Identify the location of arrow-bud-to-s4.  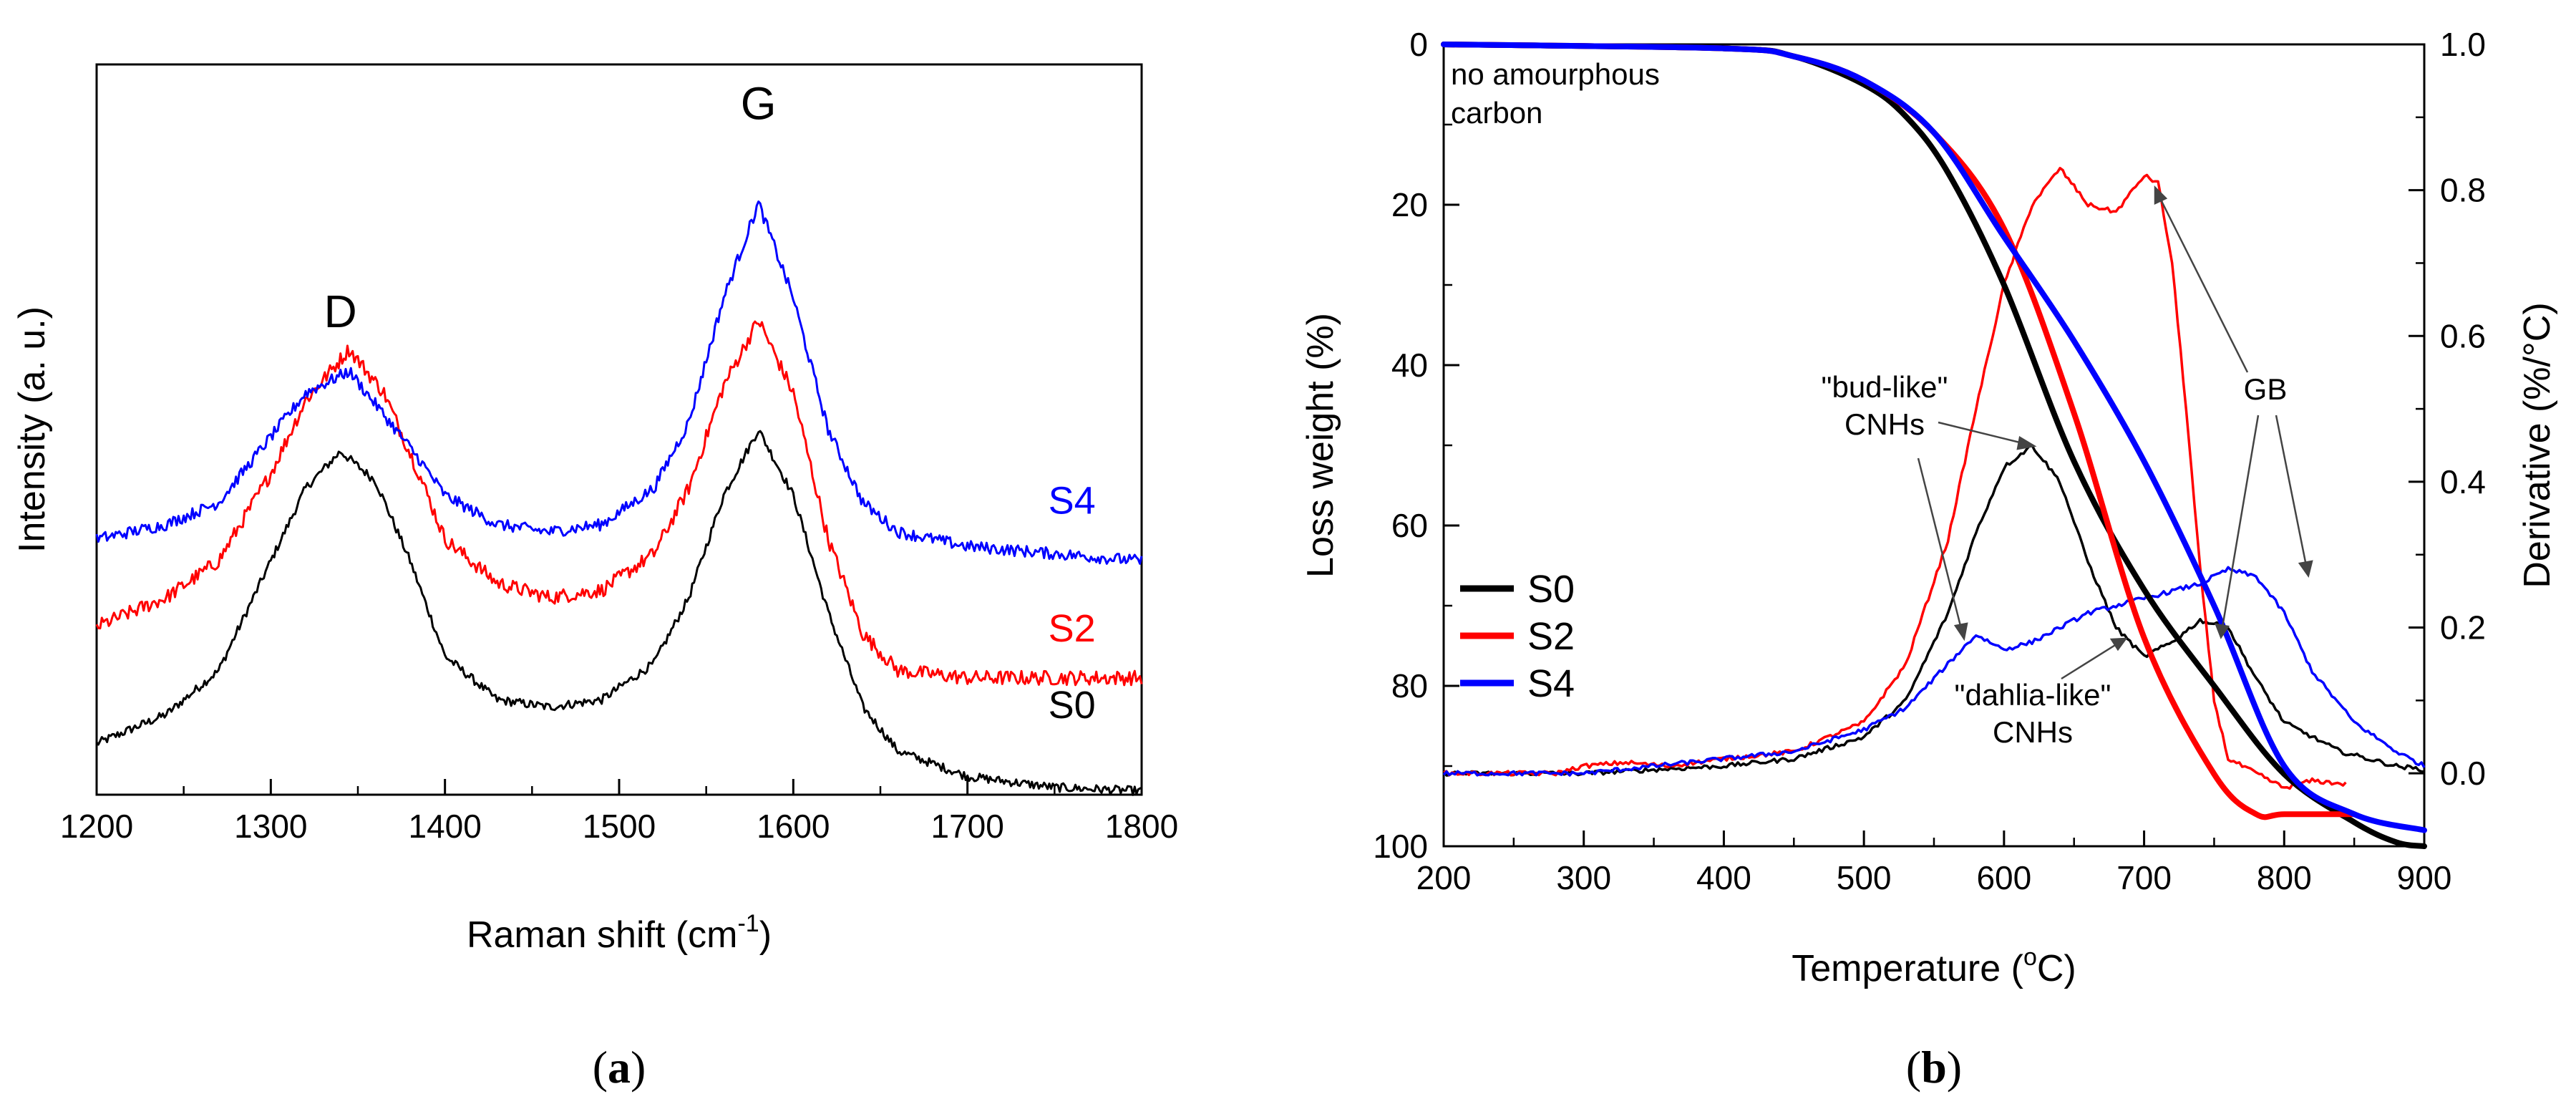
(1940, 543).